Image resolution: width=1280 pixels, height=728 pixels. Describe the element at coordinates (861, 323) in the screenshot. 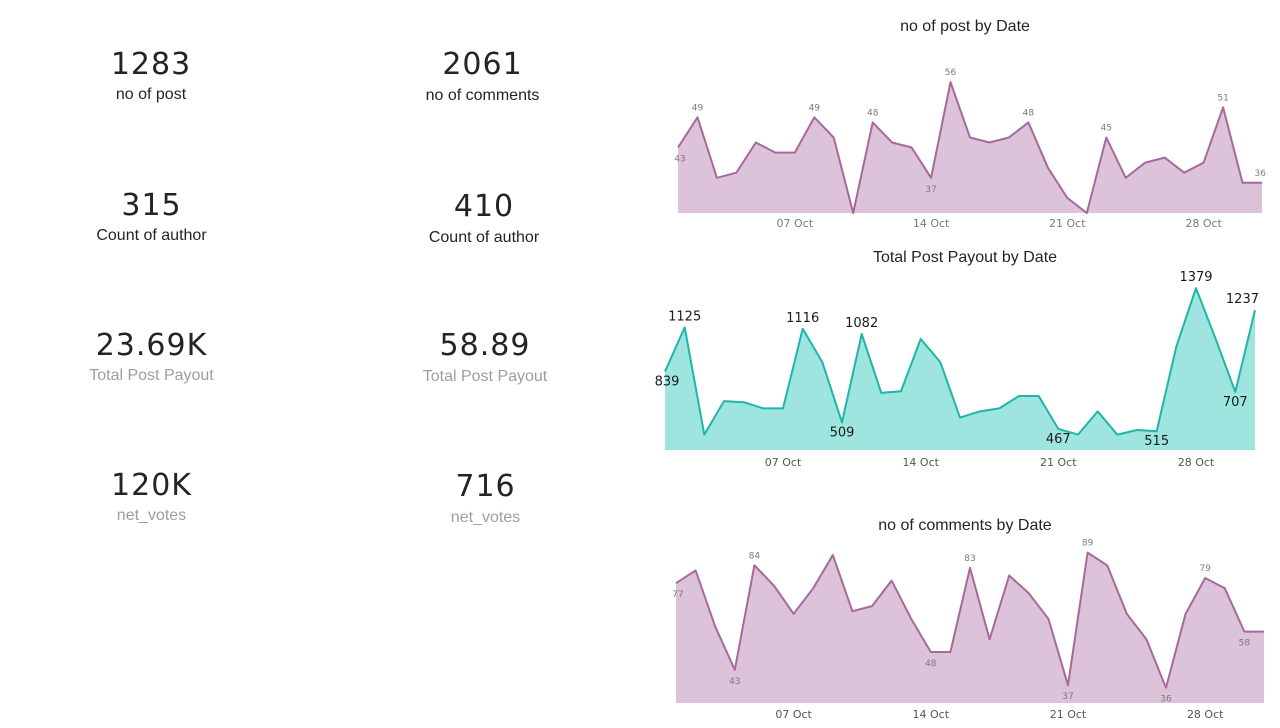

I see `data-label: 1082` at that location.